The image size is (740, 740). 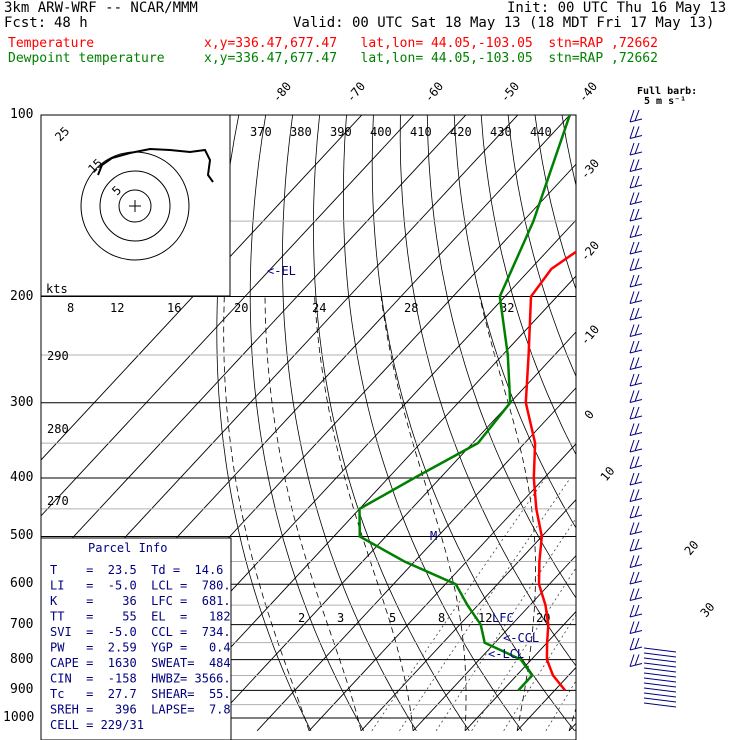 I want to click on mixing-ratio-label: 20, so click(x=241, y=308).